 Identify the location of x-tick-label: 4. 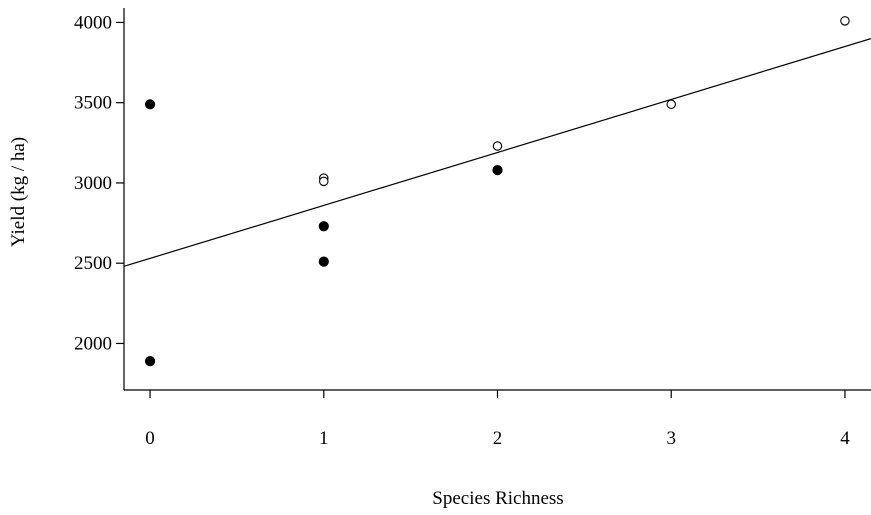
(845, 438).